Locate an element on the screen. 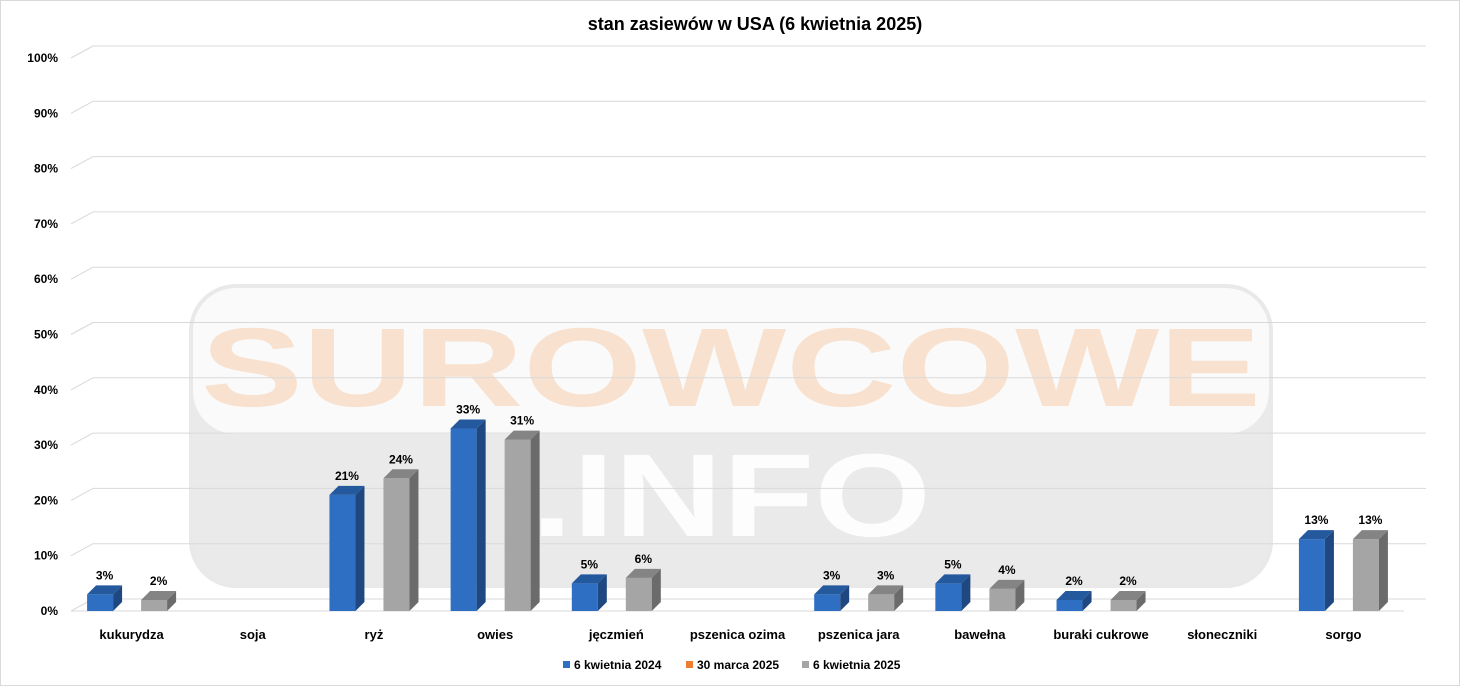  legend-label: 30 marca 2025 is located at coordinates (738, 665).